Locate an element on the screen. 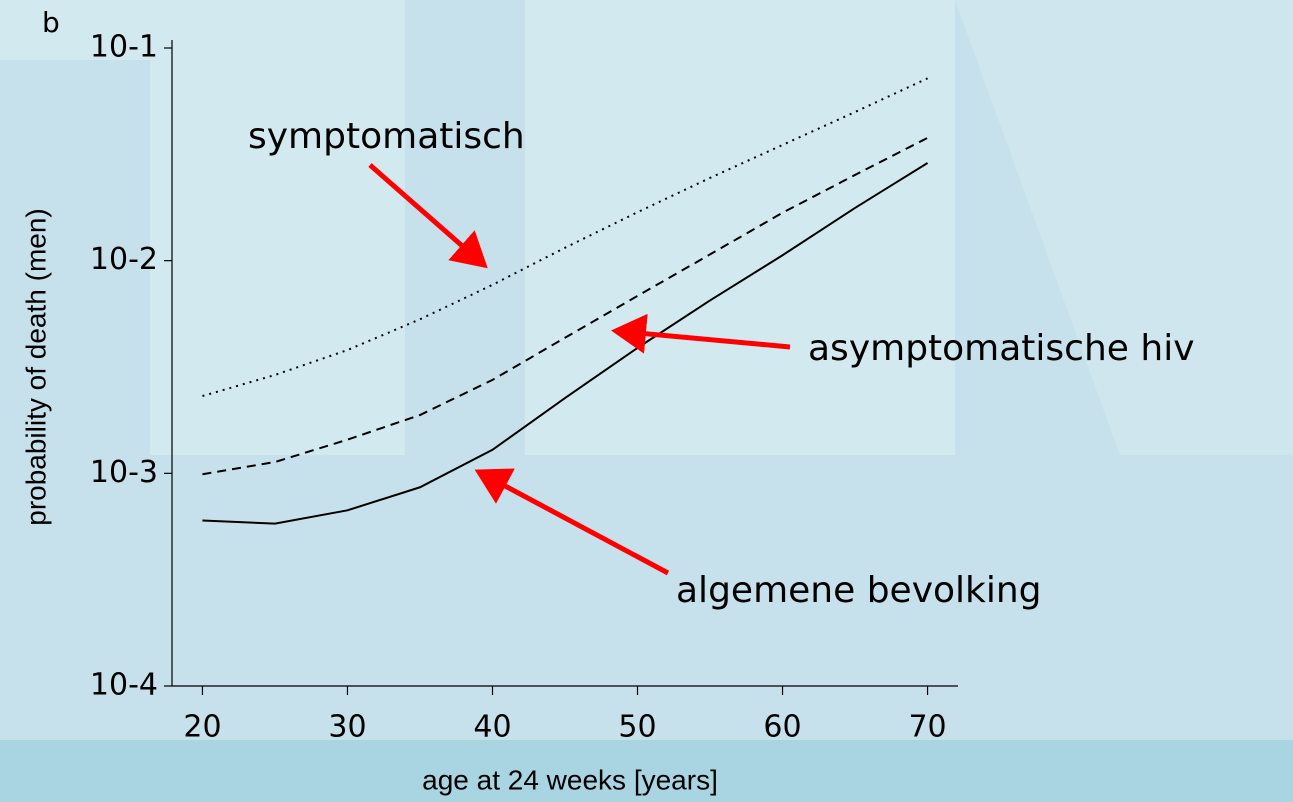 The image size is (1293, 802). x-tick-label: 40 is located at coordinates (492, 727).